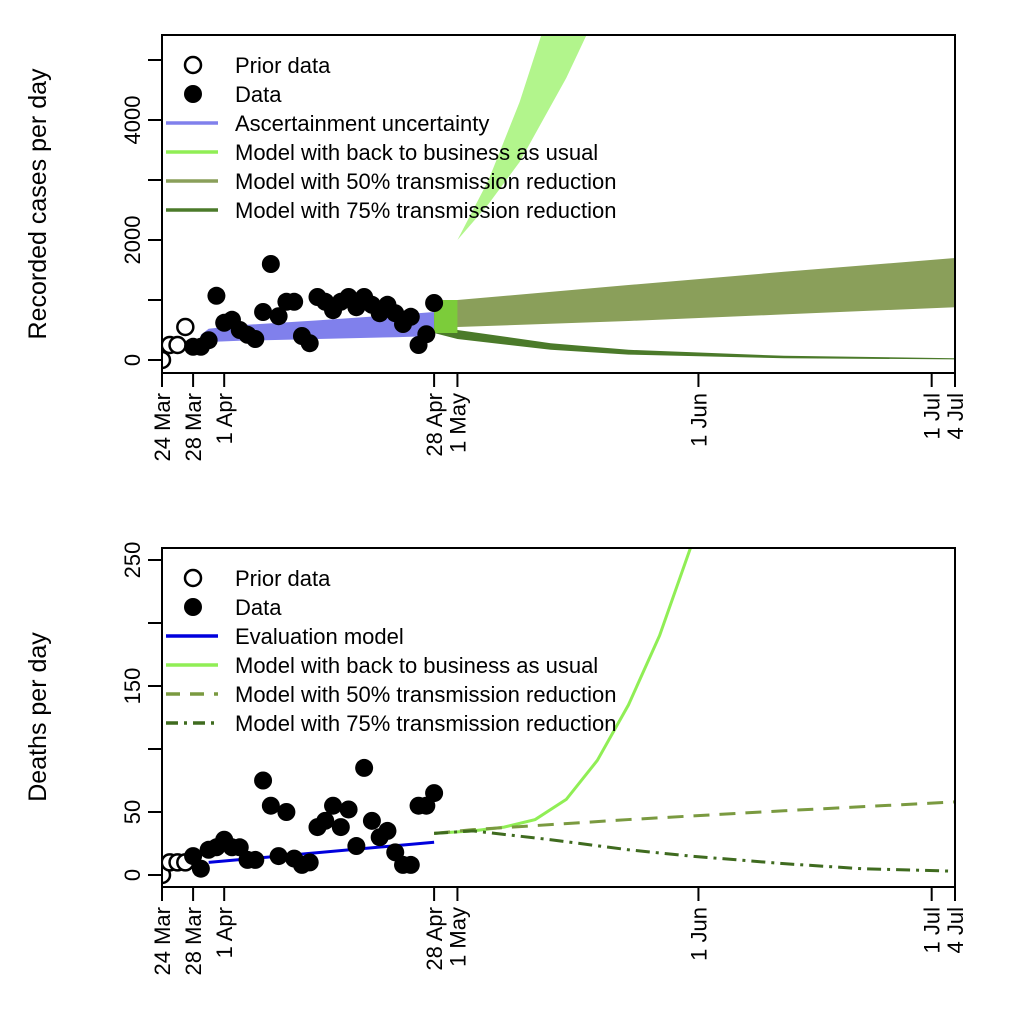 The image size is (1024, 1024). I want to click on y-tick-label: 250, so click(132, 560).